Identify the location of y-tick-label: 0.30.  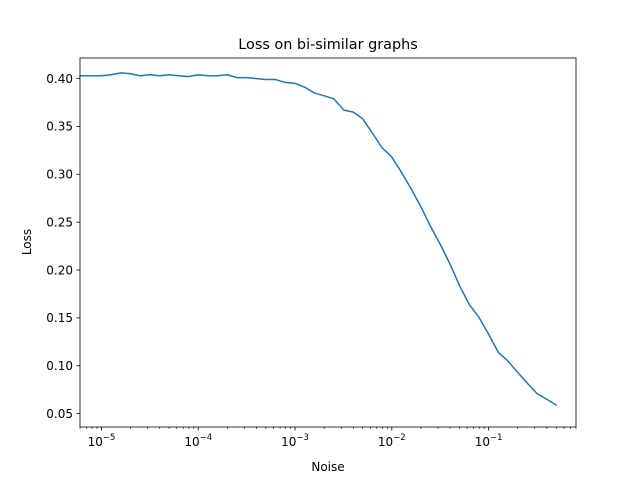
(59, 175).